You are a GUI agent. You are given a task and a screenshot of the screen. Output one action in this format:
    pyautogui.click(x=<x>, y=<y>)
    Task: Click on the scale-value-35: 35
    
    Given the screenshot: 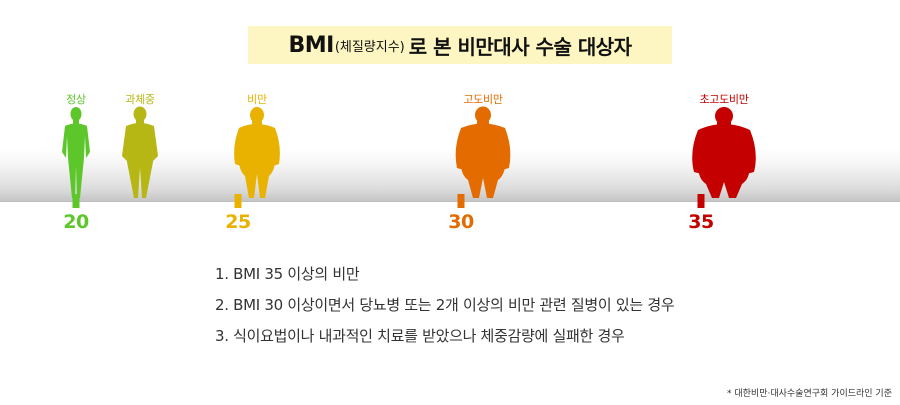 What is the action you would take?
    pyautogui.click(x=701, y=222)
    